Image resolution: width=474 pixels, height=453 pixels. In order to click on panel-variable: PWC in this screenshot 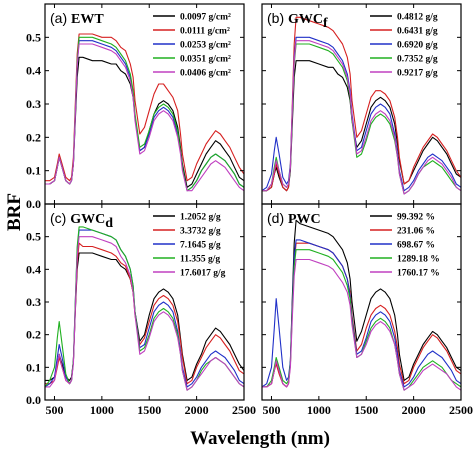, I will do `click(304, 219)`.